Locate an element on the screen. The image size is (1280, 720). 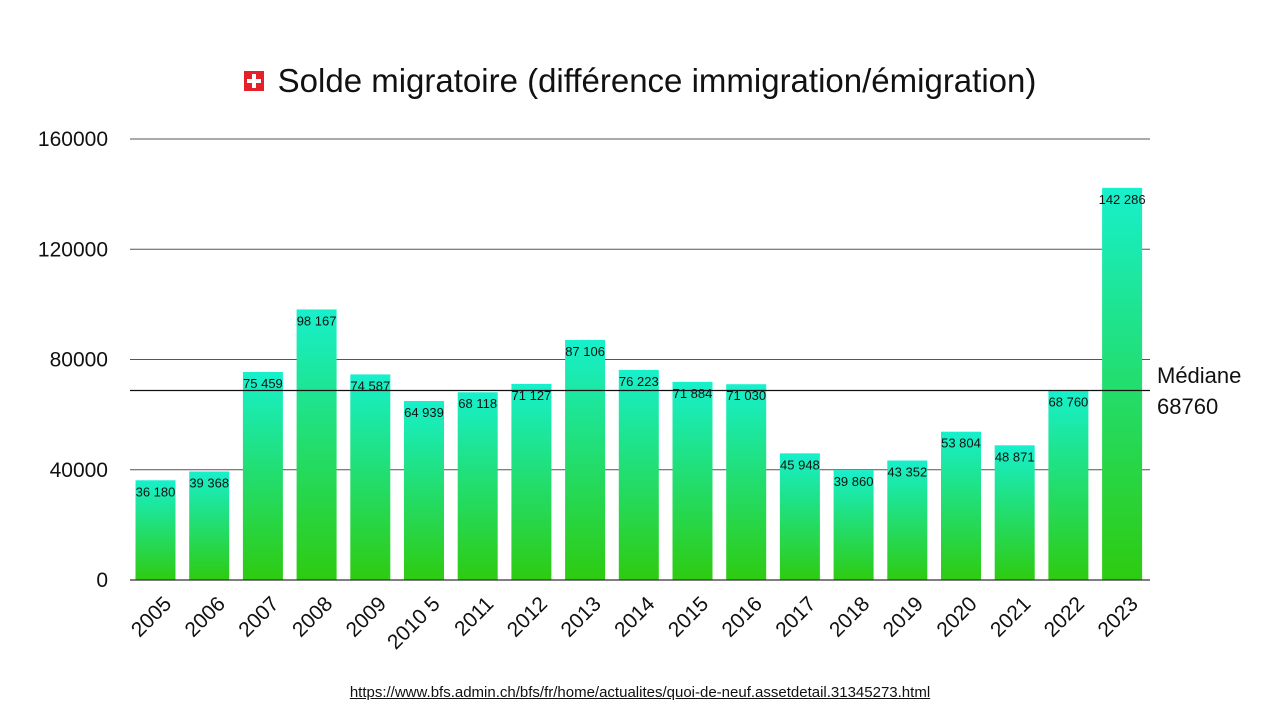
data-label: 53 804 is located at coordinates (961, 443).